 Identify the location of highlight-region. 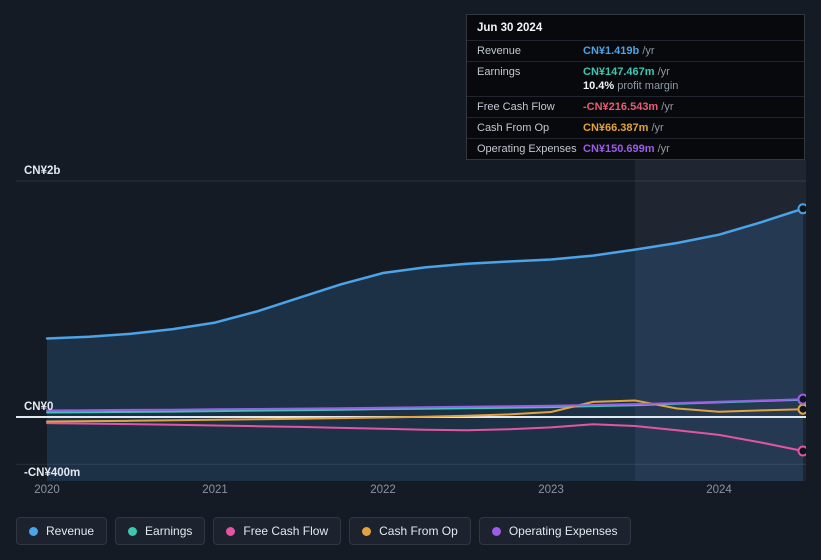
(720, 320).